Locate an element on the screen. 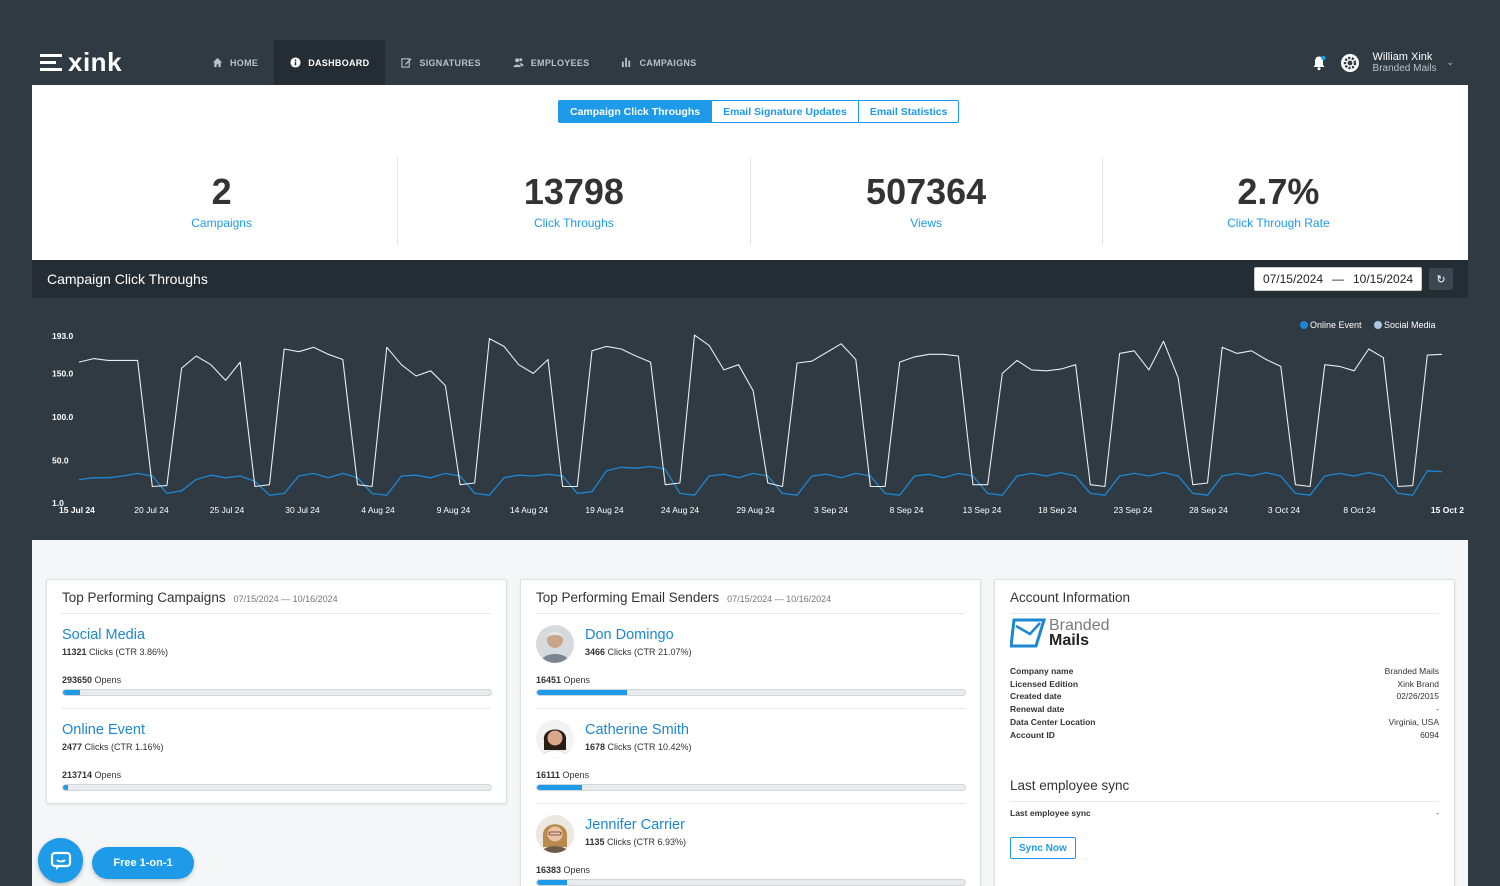 The image size is (1500, 886). x-tick-label: 8 Sep 24 is located at coordinates (906, 510).